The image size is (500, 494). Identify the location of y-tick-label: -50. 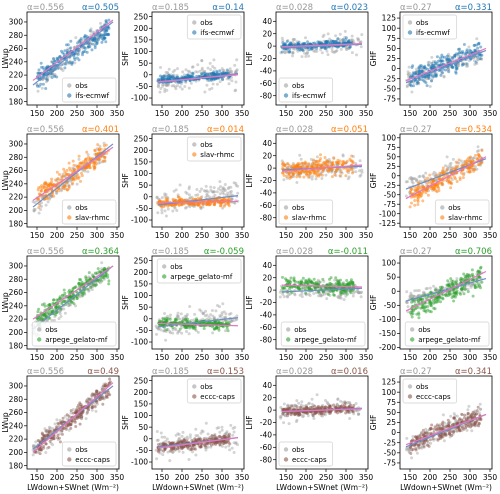
(390, 194).